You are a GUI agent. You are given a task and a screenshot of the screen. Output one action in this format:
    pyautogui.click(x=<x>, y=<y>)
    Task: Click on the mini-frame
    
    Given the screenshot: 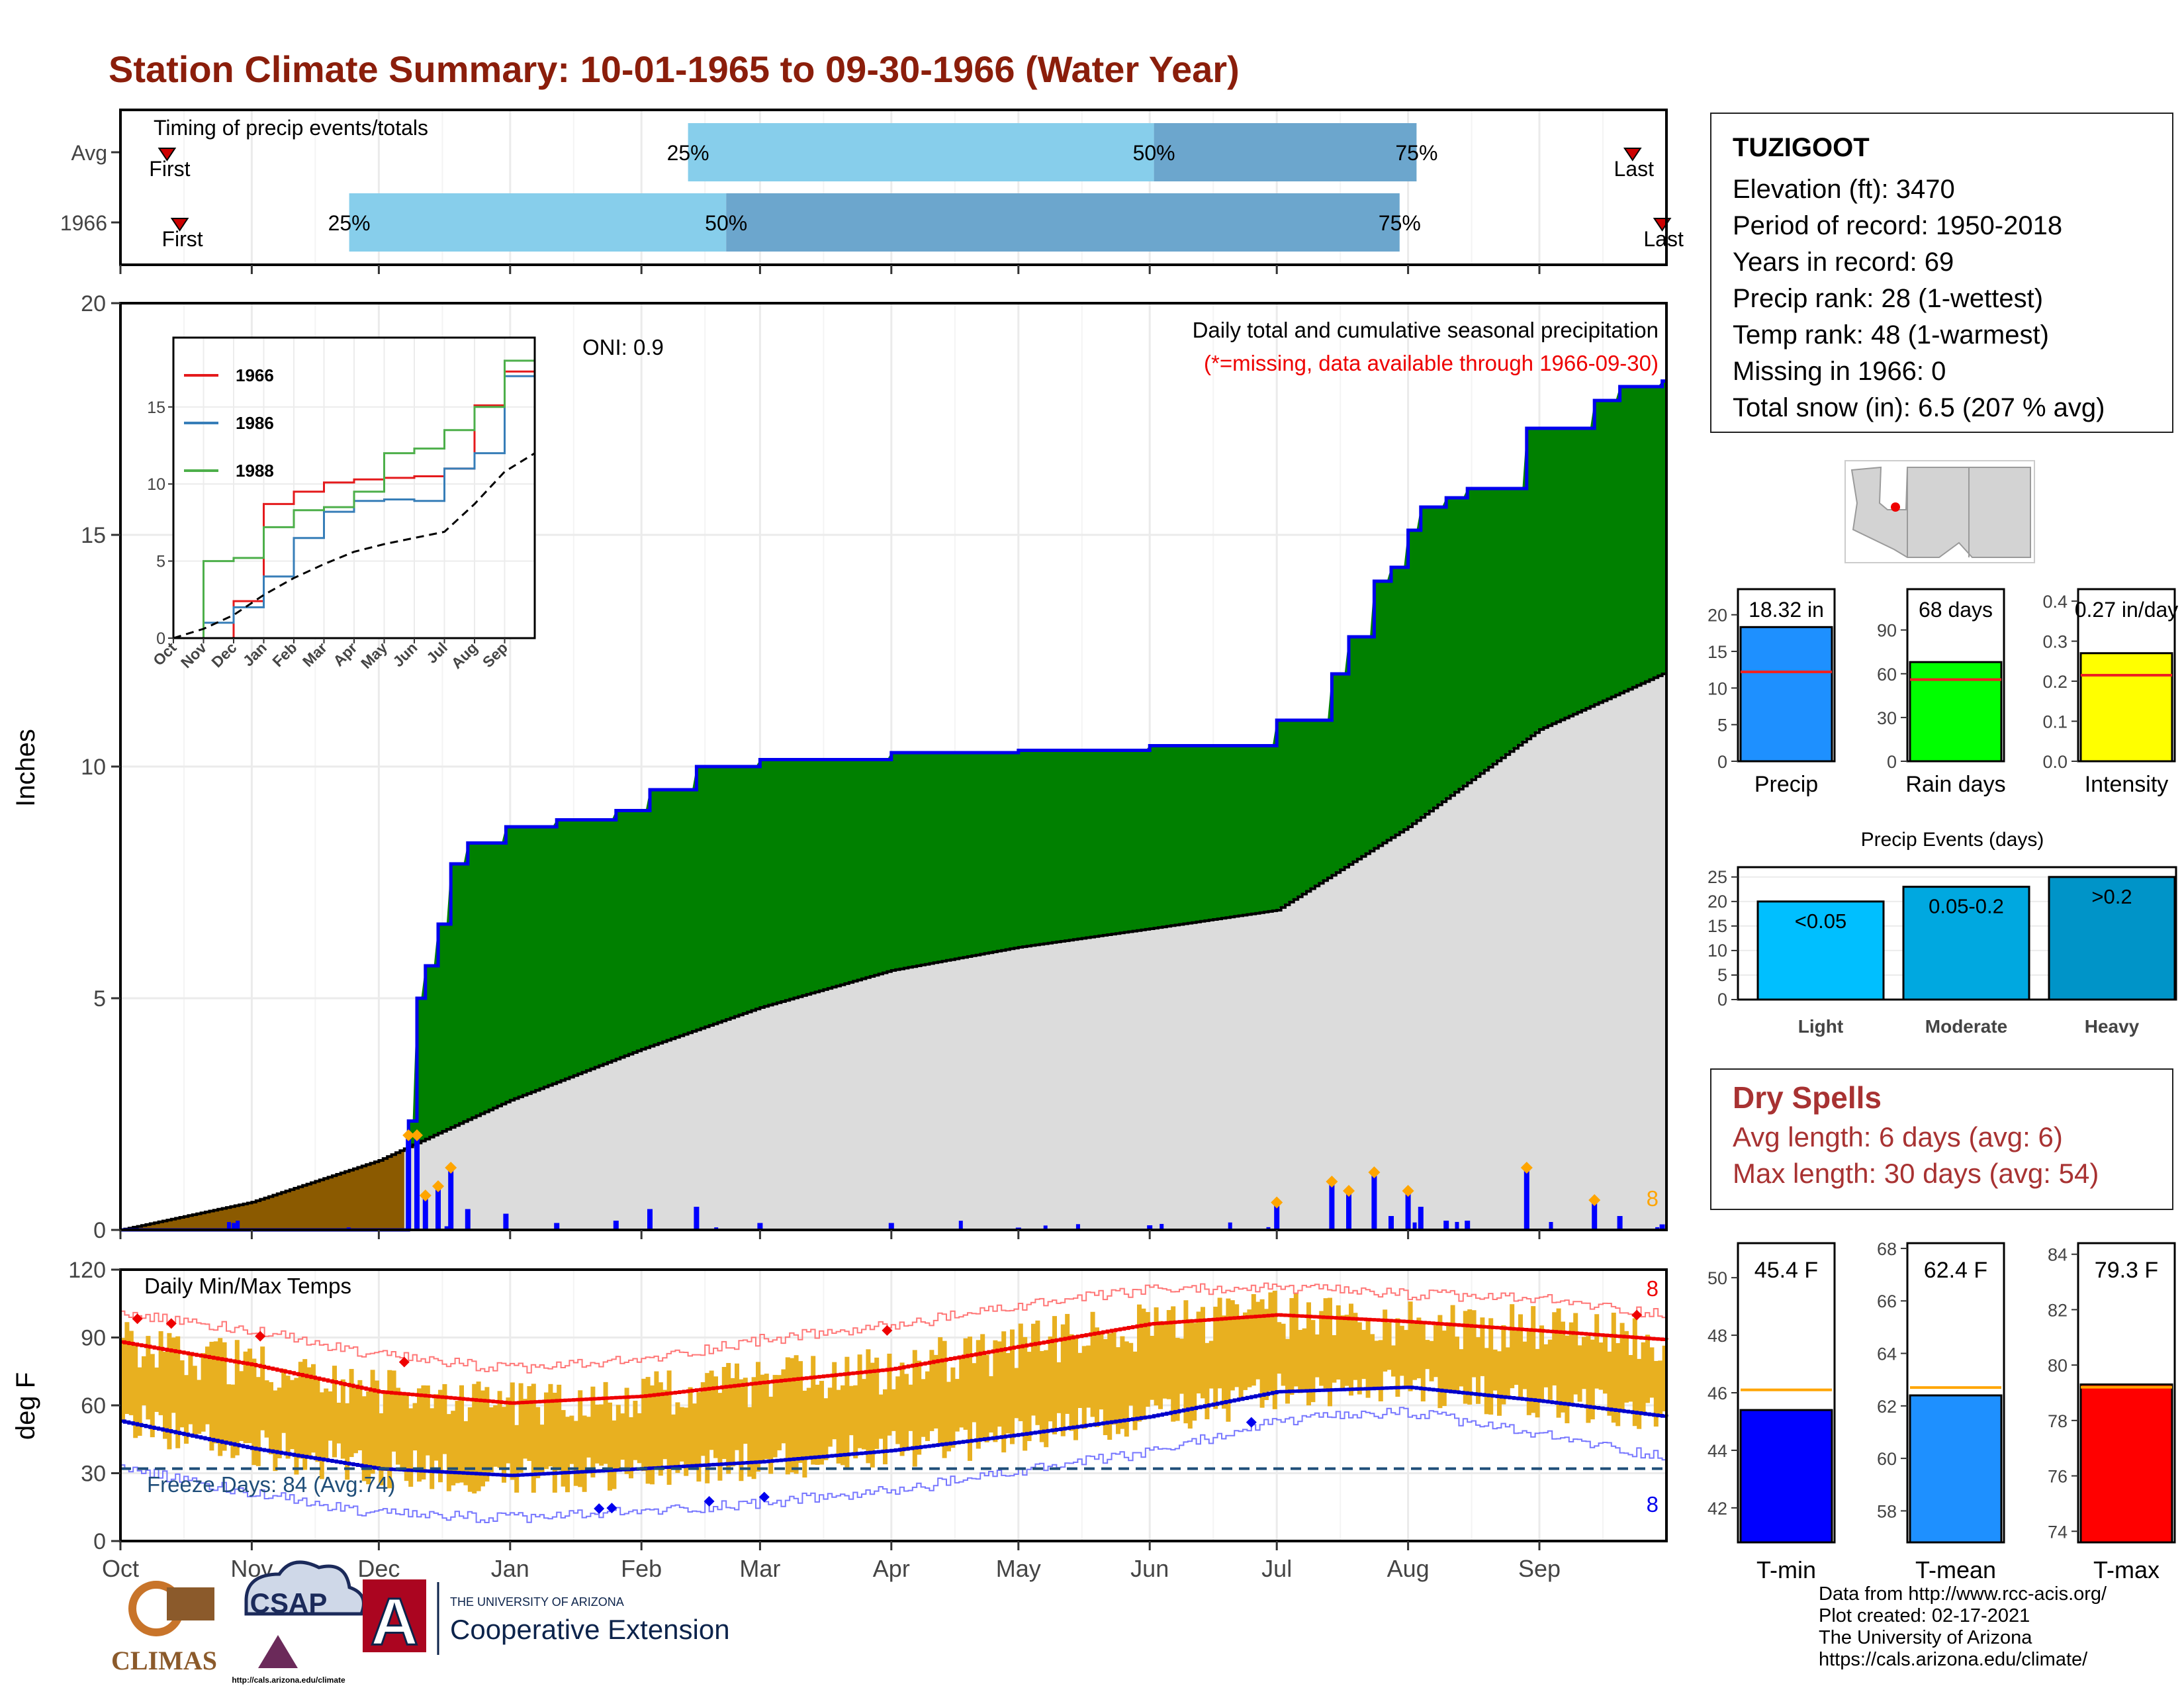 What is the action you would take?
    pyautogui.click(x=1786, y=675)
    